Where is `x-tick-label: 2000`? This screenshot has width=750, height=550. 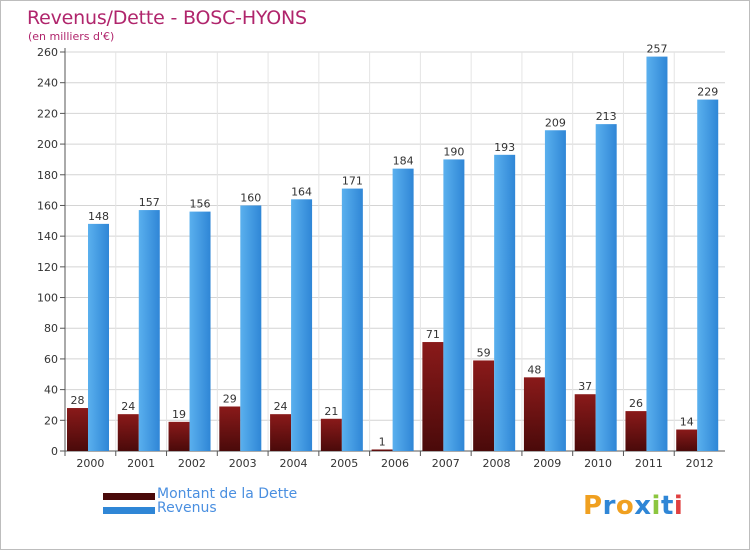
x-tick-label: 2000 is located at coordinates (90, 463).